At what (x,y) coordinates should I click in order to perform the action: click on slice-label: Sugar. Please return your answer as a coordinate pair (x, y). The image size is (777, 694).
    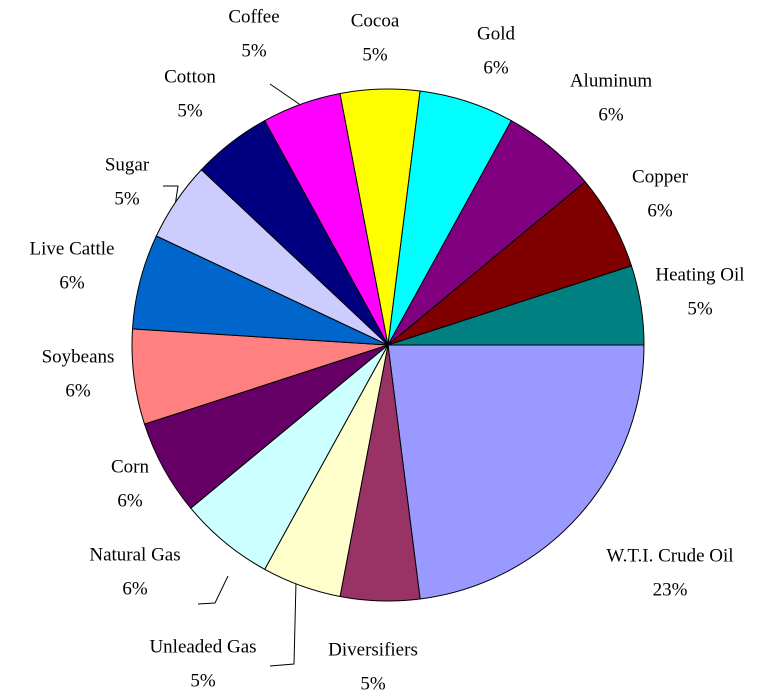
    Looking at the image, I should click on (127, 164).